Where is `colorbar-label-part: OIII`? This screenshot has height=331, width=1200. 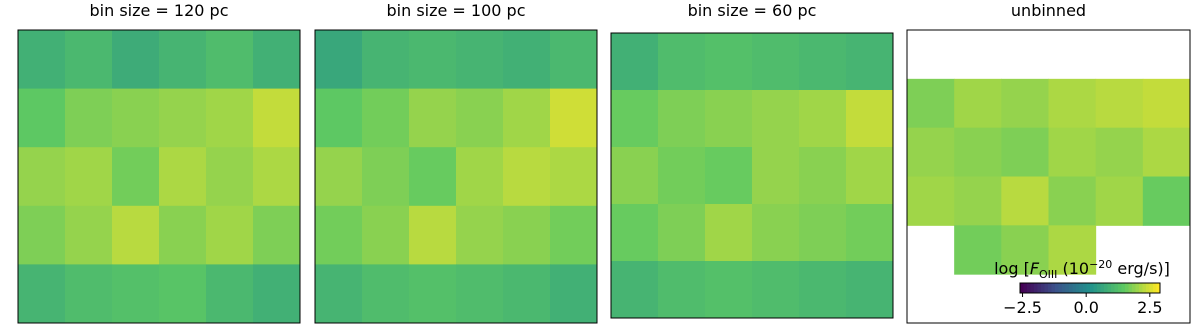
colorbar-label-part: OIII is located at coordinates (1048, 274).